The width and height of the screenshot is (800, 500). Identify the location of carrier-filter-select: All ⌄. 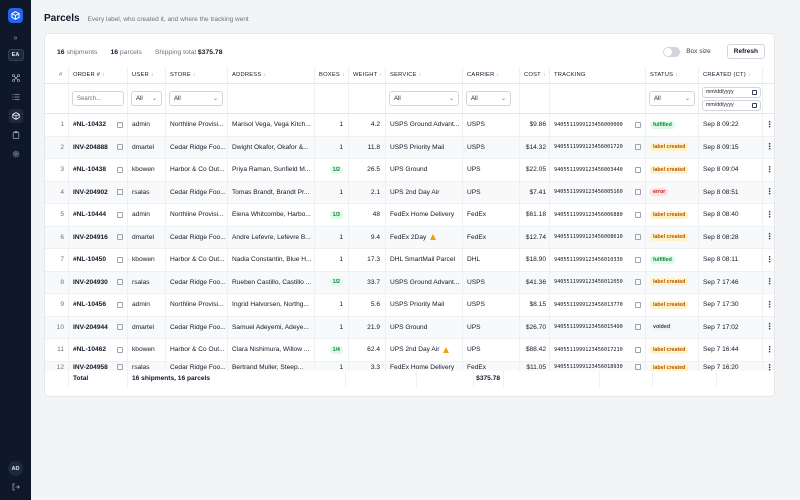
(488, 98).